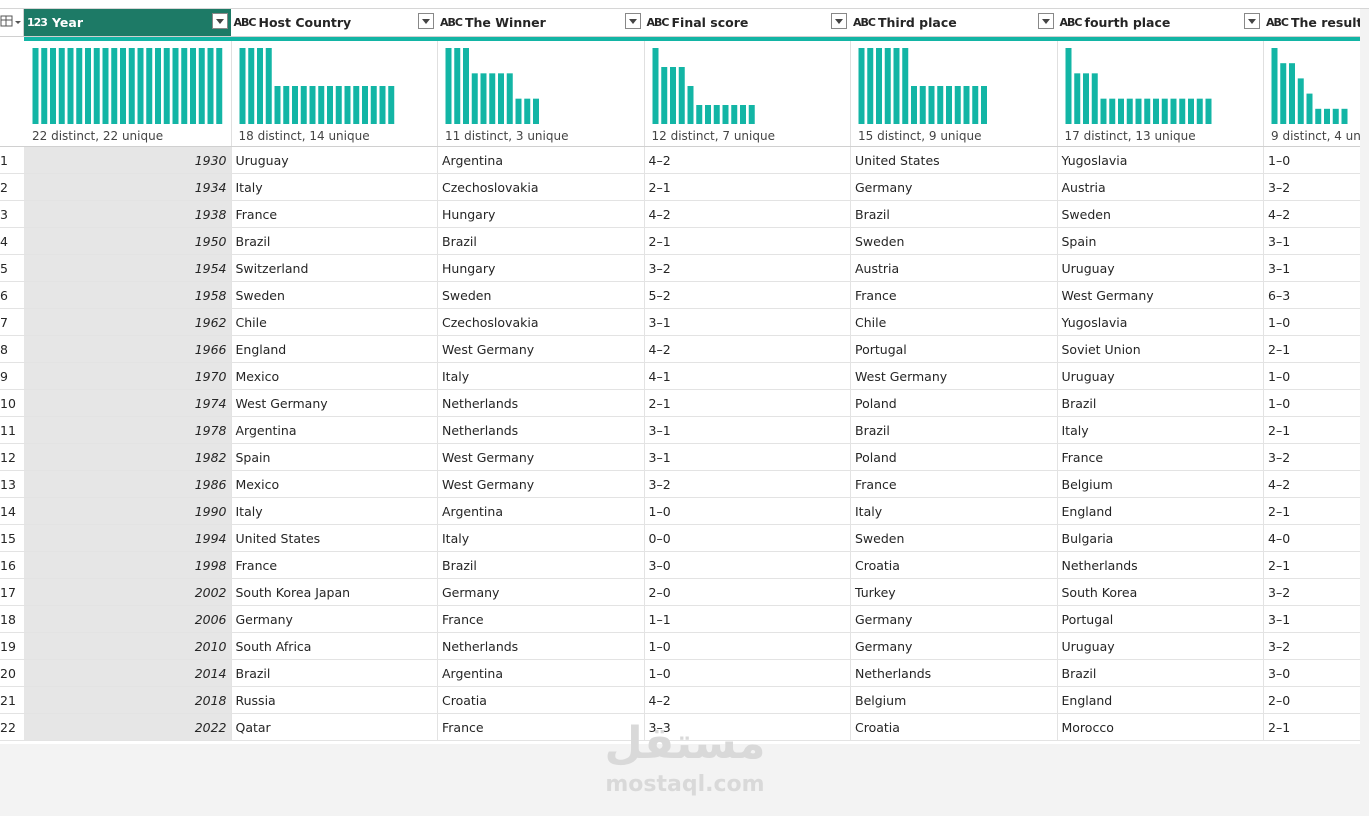 The width and height of the screenshot is (1369, 816). What do you see at coordinates (1311, 23) in the screenshot?
I see `column-header: ABC The result` at bounding box center [1311, 23].